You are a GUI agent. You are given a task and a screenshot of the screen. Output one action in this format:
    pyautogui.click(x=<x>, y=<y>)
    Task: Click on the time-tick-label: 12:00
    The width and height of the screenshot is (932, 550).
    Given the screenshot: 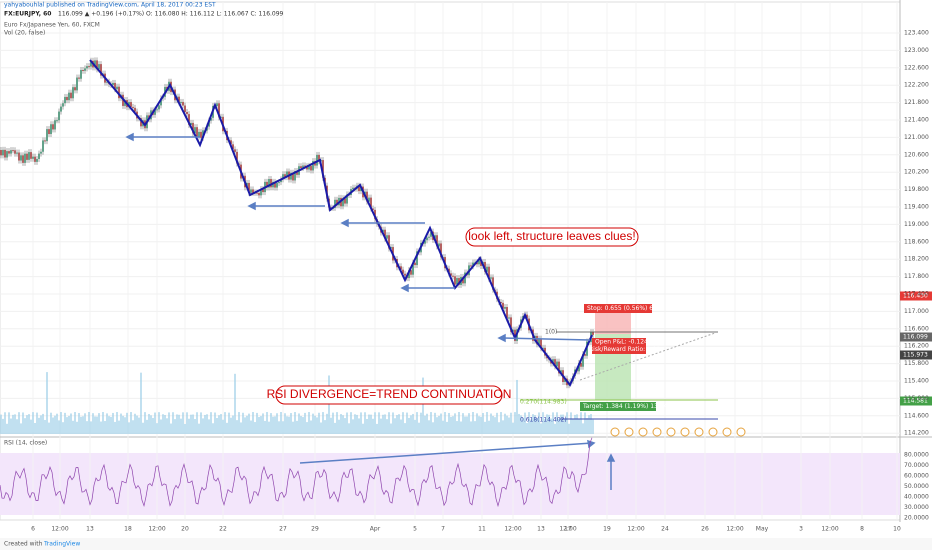 What is the action you would take?
    pyautogui.click(x=59, y=529)
    